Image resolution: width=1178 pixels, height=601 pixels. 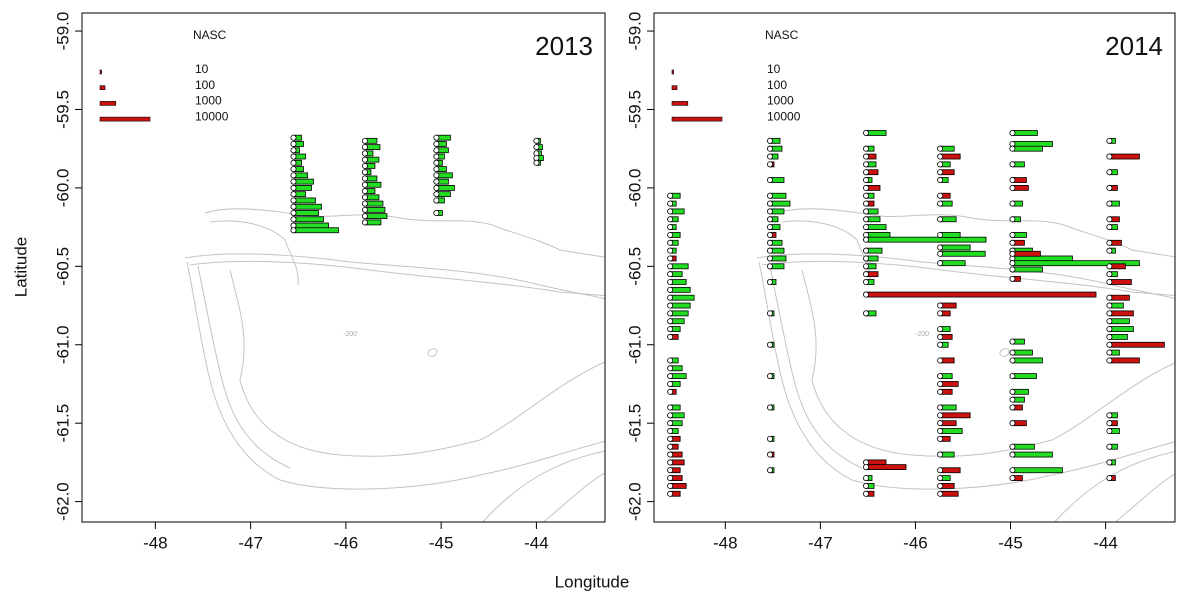 What do you see at coordinates (634, 423) in the screenshot?
I see `y-tick-label: -61.5` at bounding box center [634, 423].